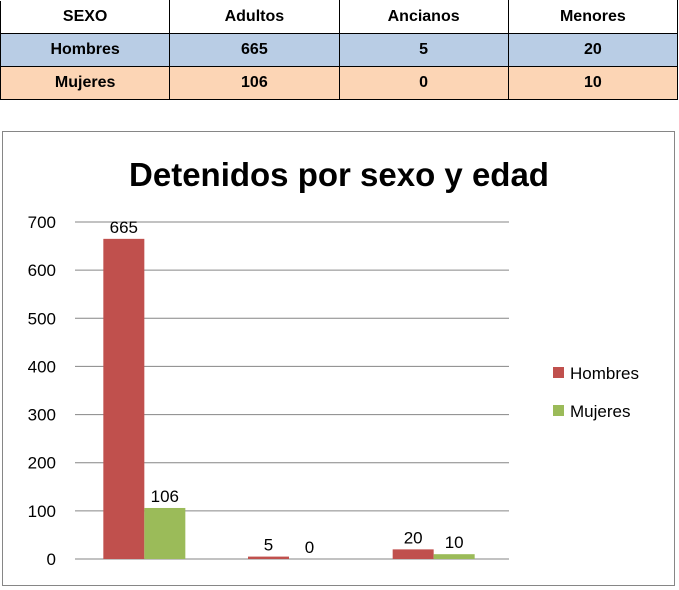 The width and height of the screenshot is (679, 590). What do you see at coordinates (268, 545) in the screenshot?
I see `data-label: 5` at bounding box center [268, 545].